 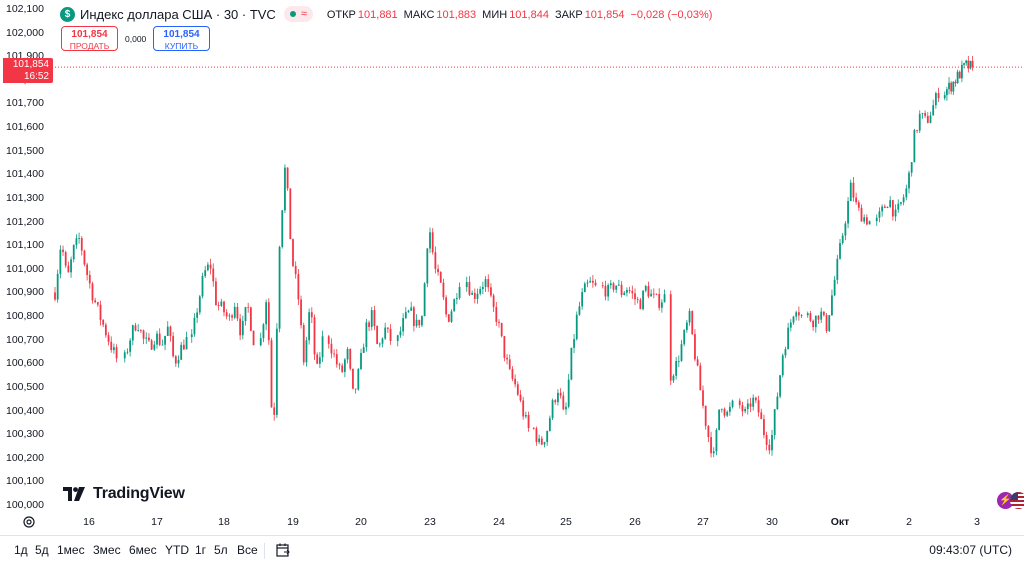 What do you see at coordinates (25, 32) in the screenshot?
I see `price-tick-label: 102,000` at bounding box center [25, 32].